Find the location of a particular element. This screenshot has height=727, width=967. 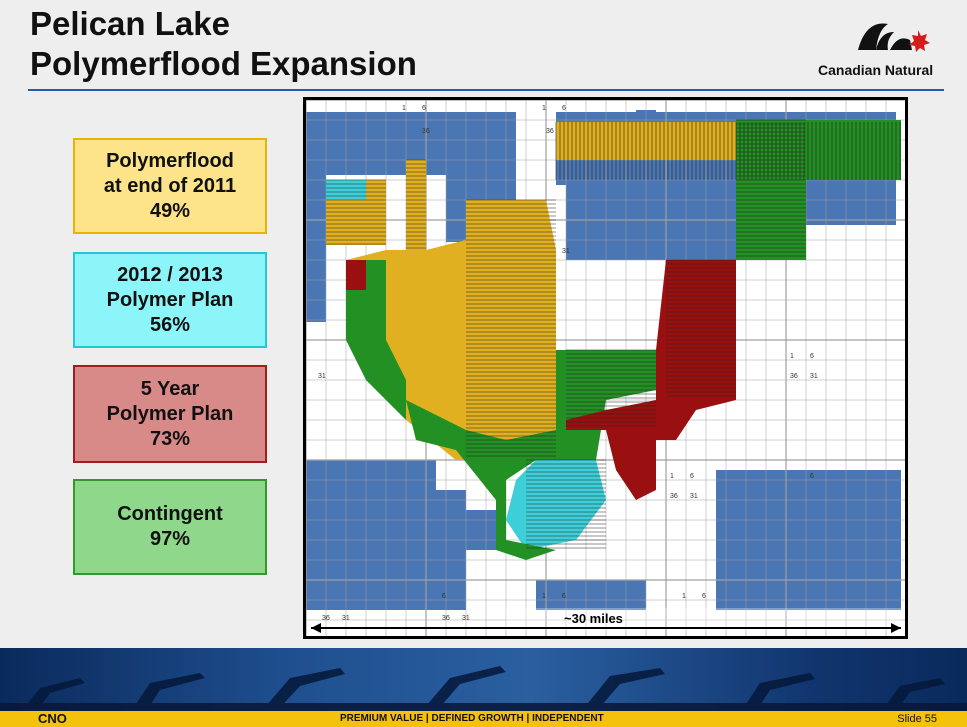

title-line-1: Pelican Lake is located at coordinates (130, 23).